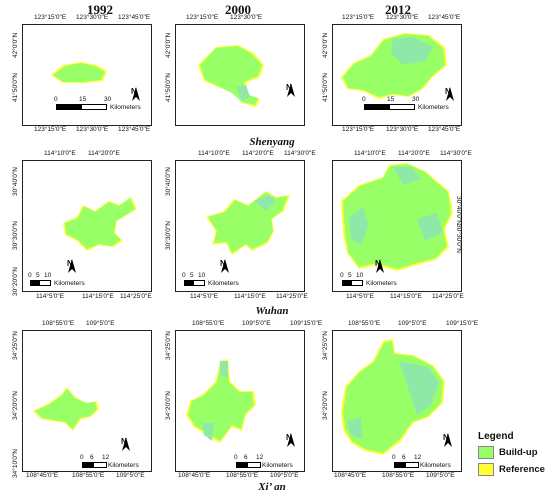  What do you see at coordinates (79, 72) in the screenshot?
I see `urban-extent-shenyang-1992` at bounding box center [79, 72].